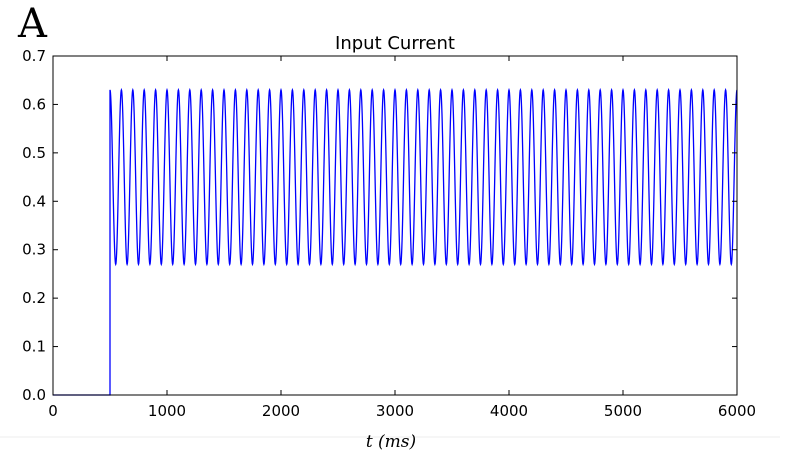 The image size is (787, 464). I want to click on x-tick-label: 4000, so click(509, 411).